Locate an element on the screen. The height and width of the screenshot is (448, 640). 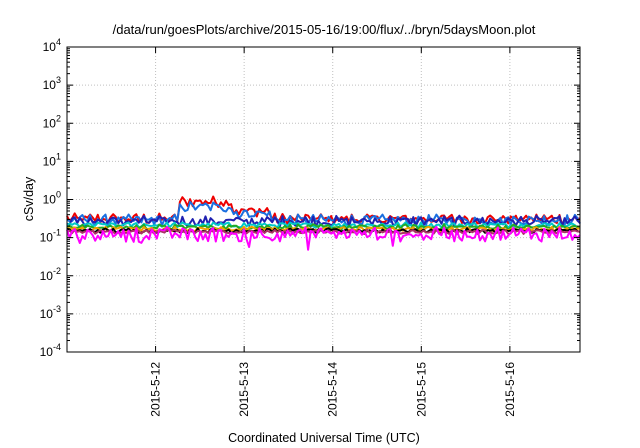
y-axis-label: cSv/day is located at coordinates (29, 198).